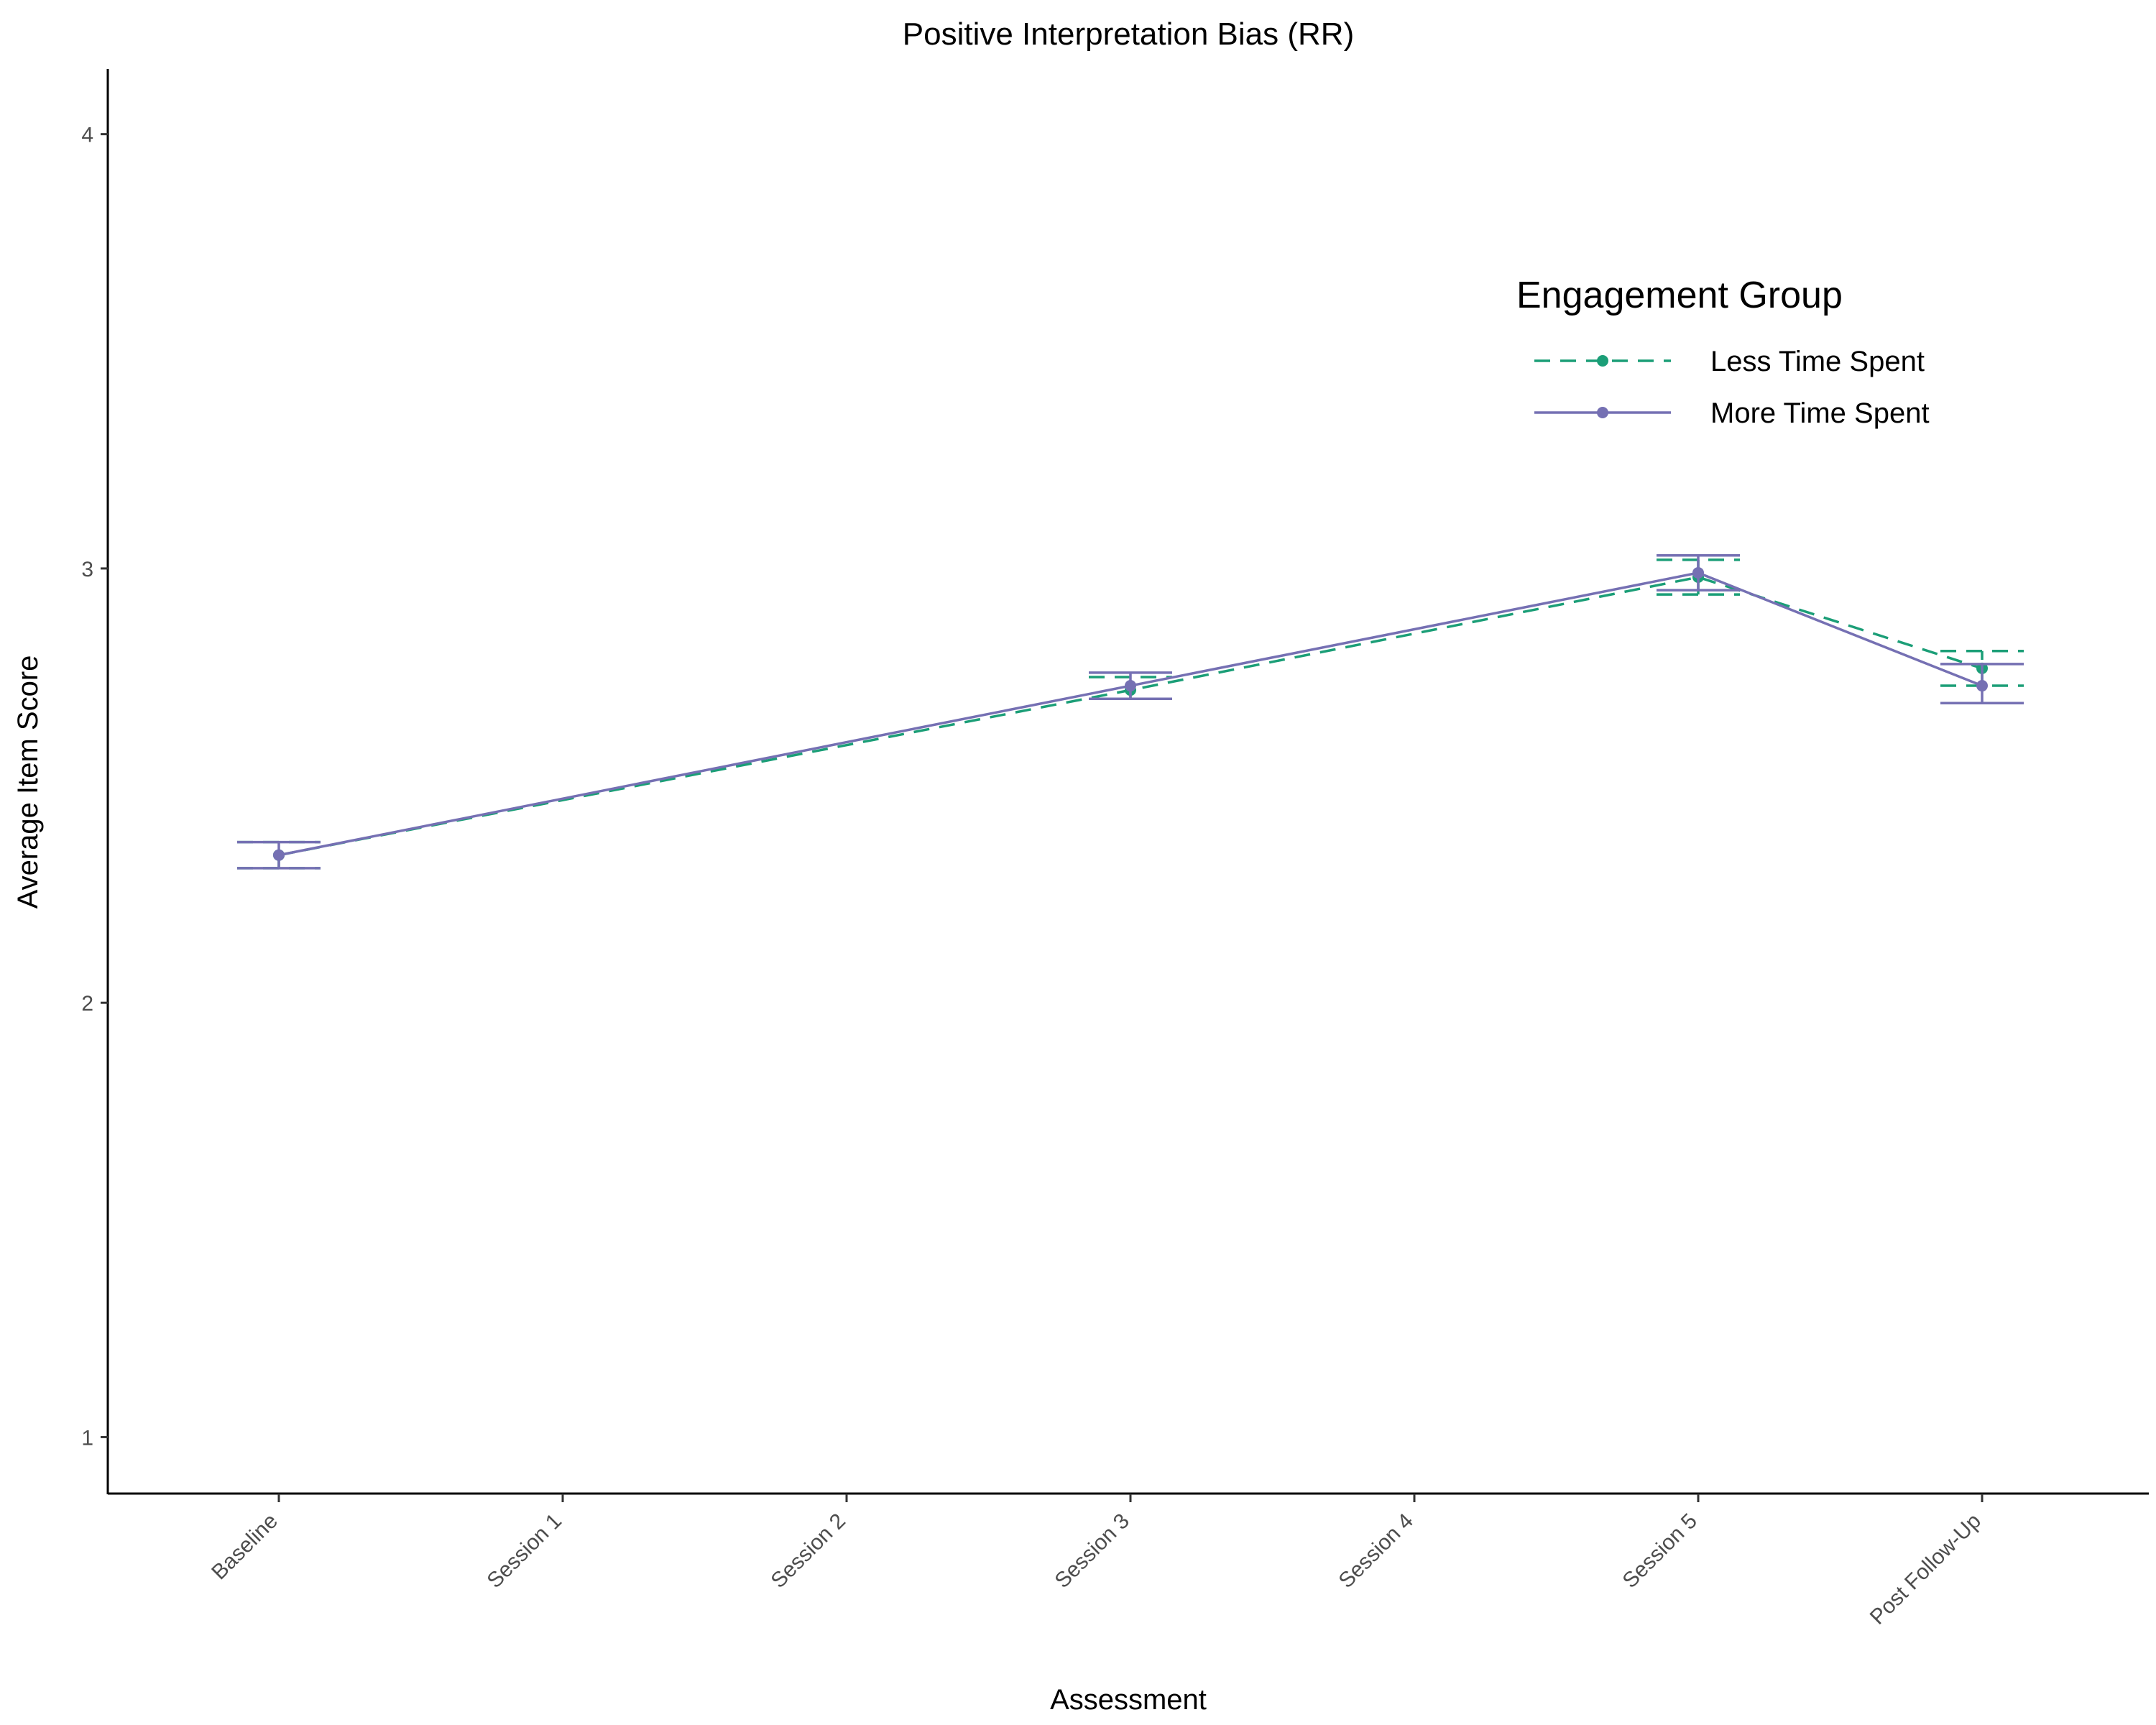 The width and height of the screenshot is (2156, 1725). I want to click on legend-title: Engagement Group, so click(1679, 295).